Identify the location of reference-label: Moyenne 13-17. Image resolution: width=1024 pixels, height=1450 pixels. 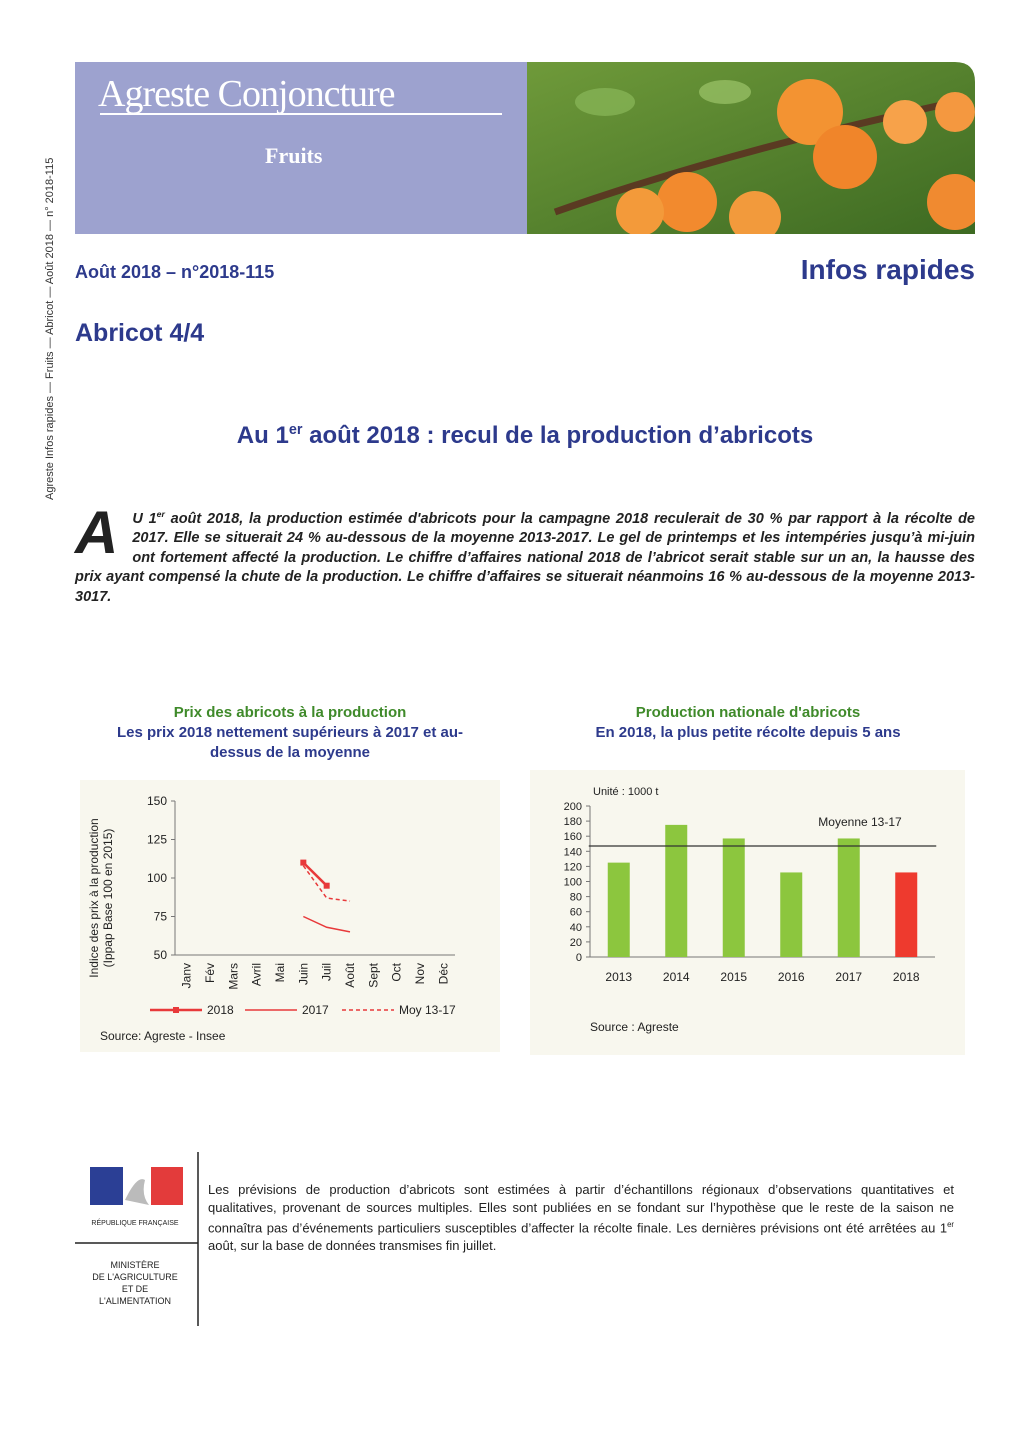
(860, 822).